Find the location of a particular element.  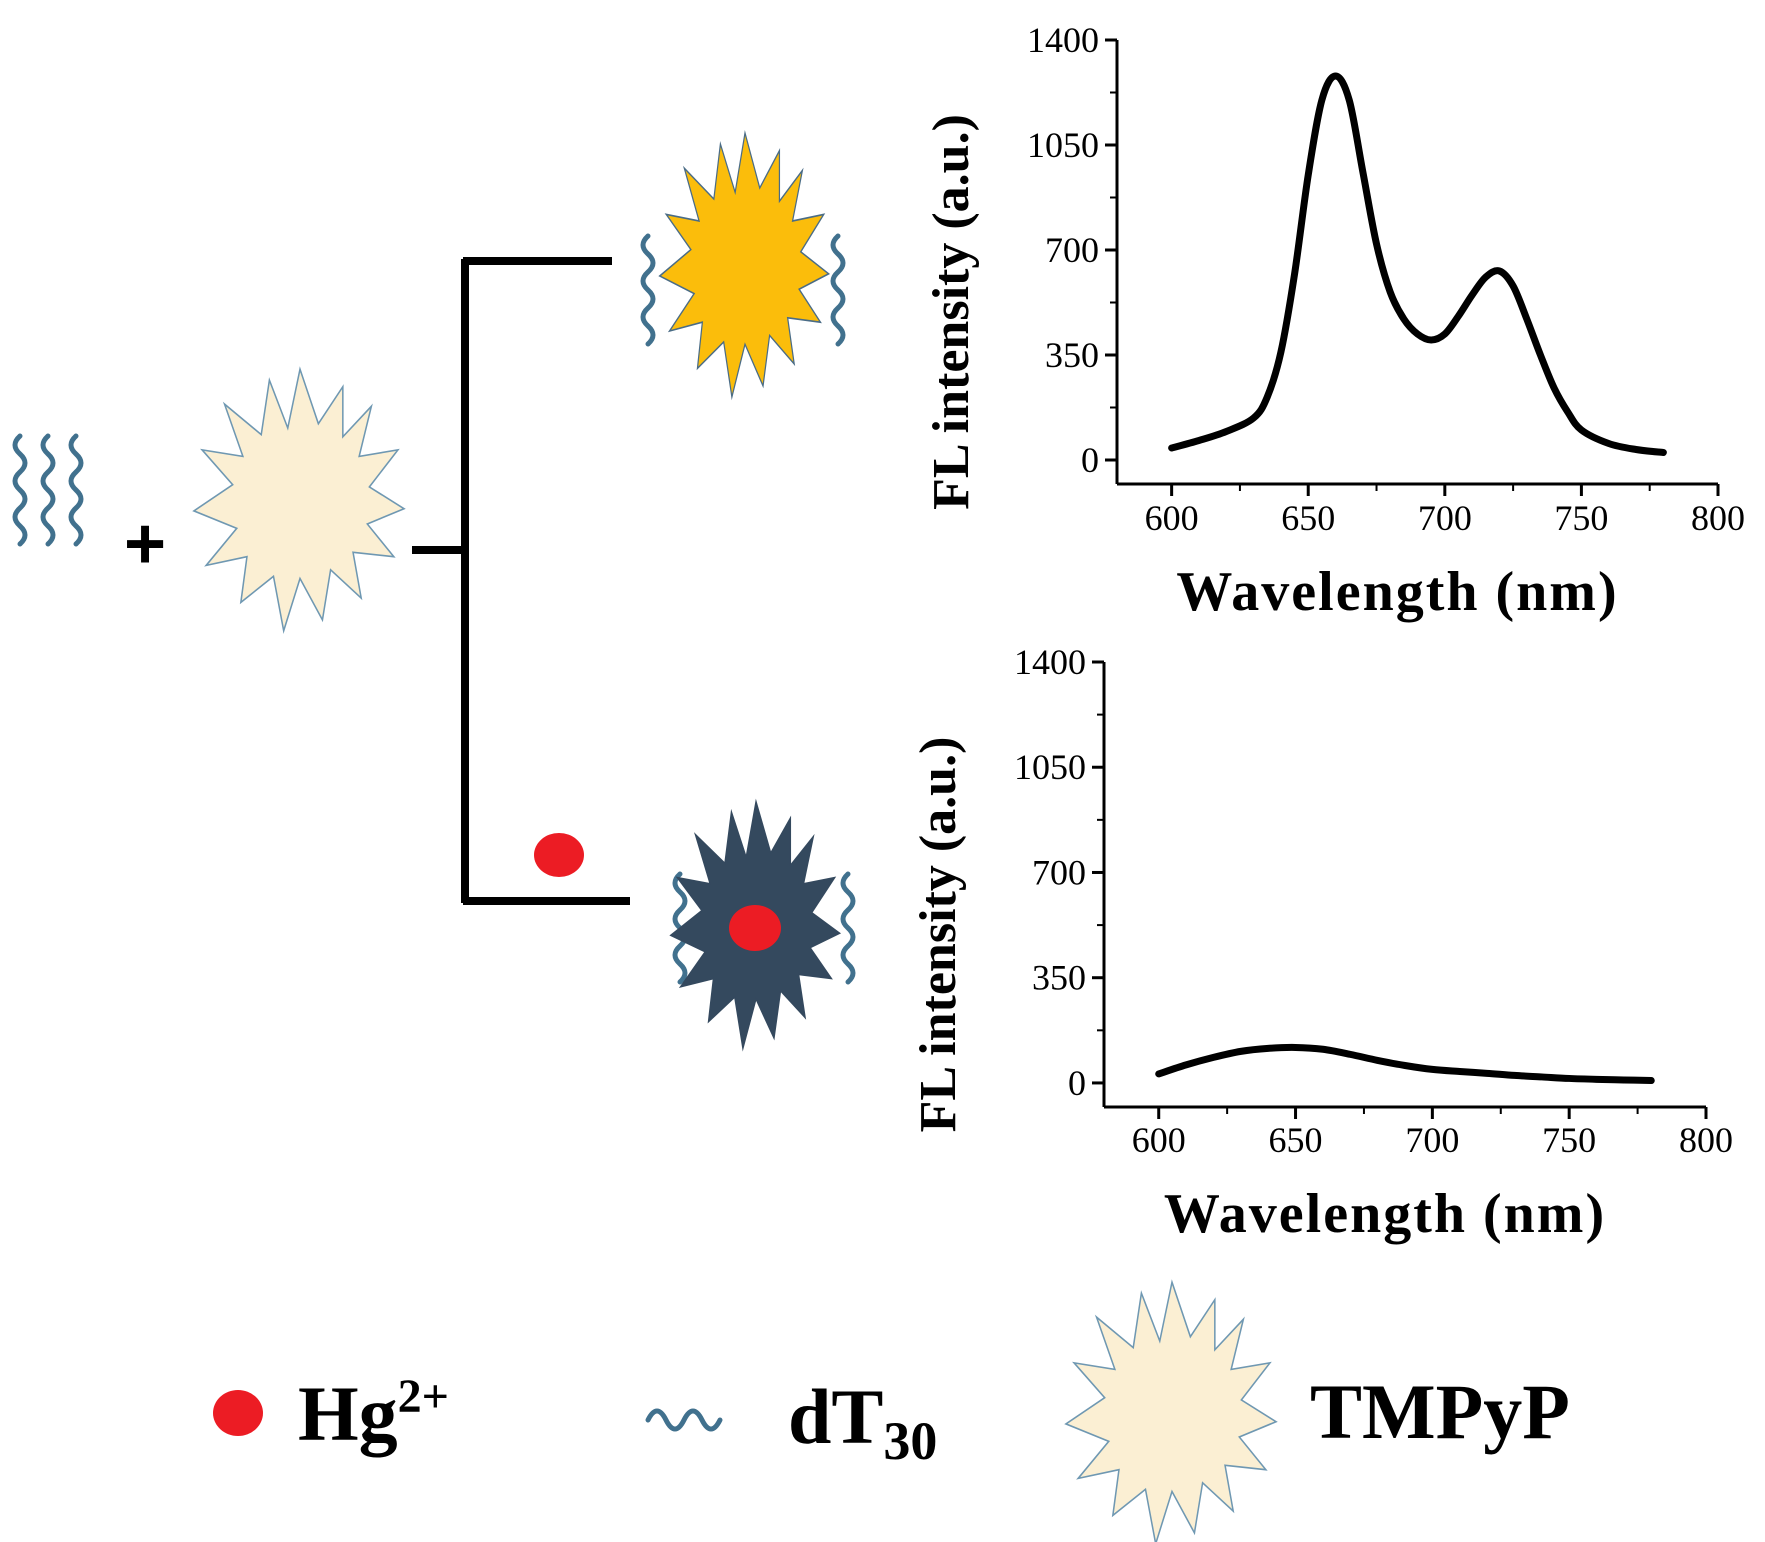

legend: Hg2+ dT30 TMPyP is located at coordinates (891, 1411).